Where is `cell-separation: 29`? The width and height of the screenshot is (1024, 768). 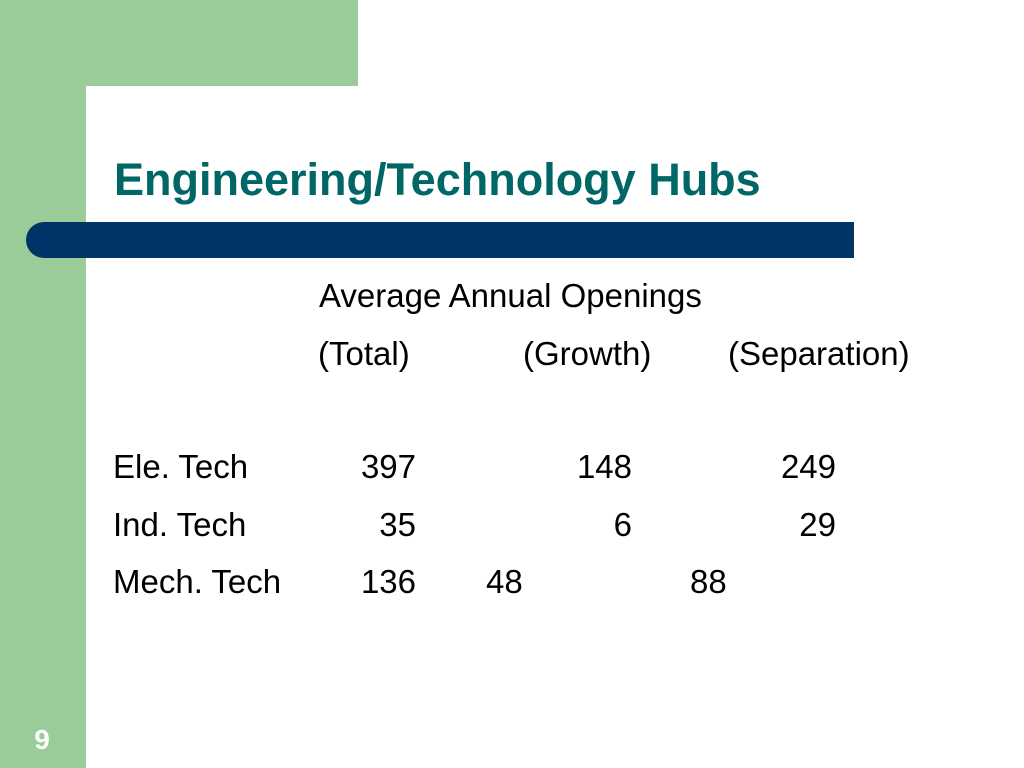
cell-separation: 29 is located at coordinates (817, 524).